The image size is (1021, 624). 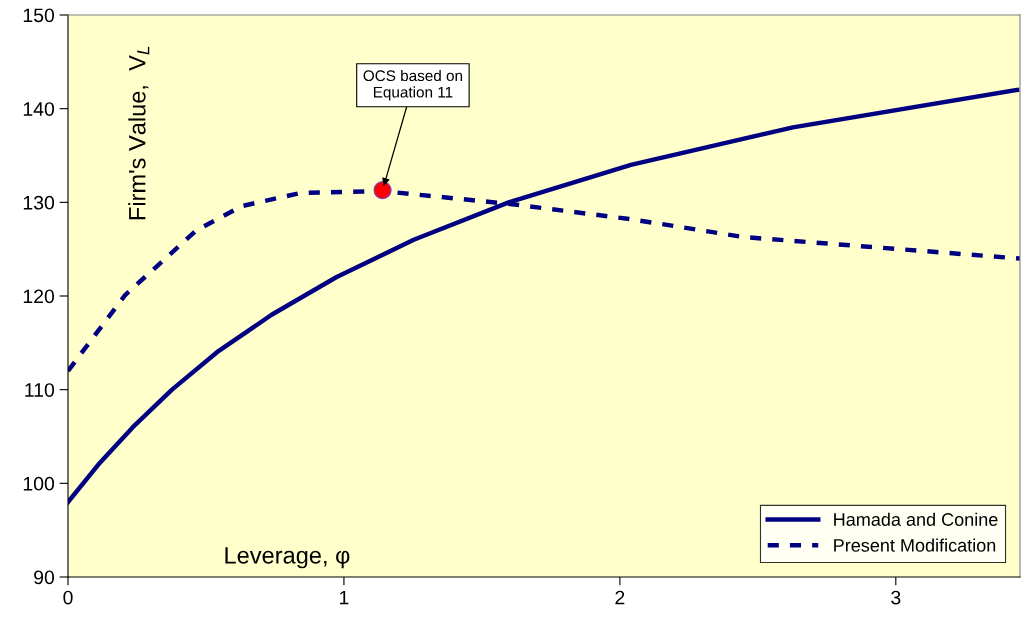 What do you see at coordinates (139, 133) in the screenshot?
I see `y-axis-title: Firm's Value, V$_{L}$` at bounding box center [139, 133].